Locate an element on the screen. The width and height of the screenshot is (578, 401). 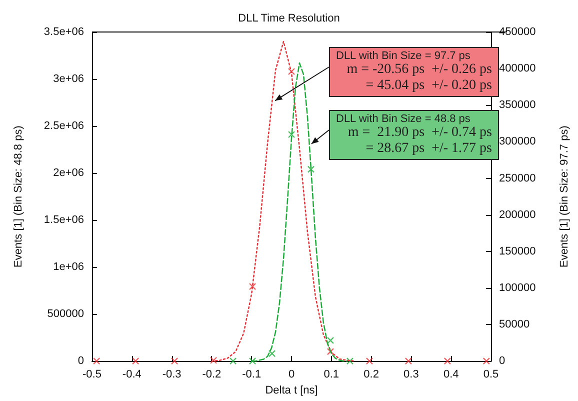
x-tick-label: -0.3 is located at coordinates (172, 374).